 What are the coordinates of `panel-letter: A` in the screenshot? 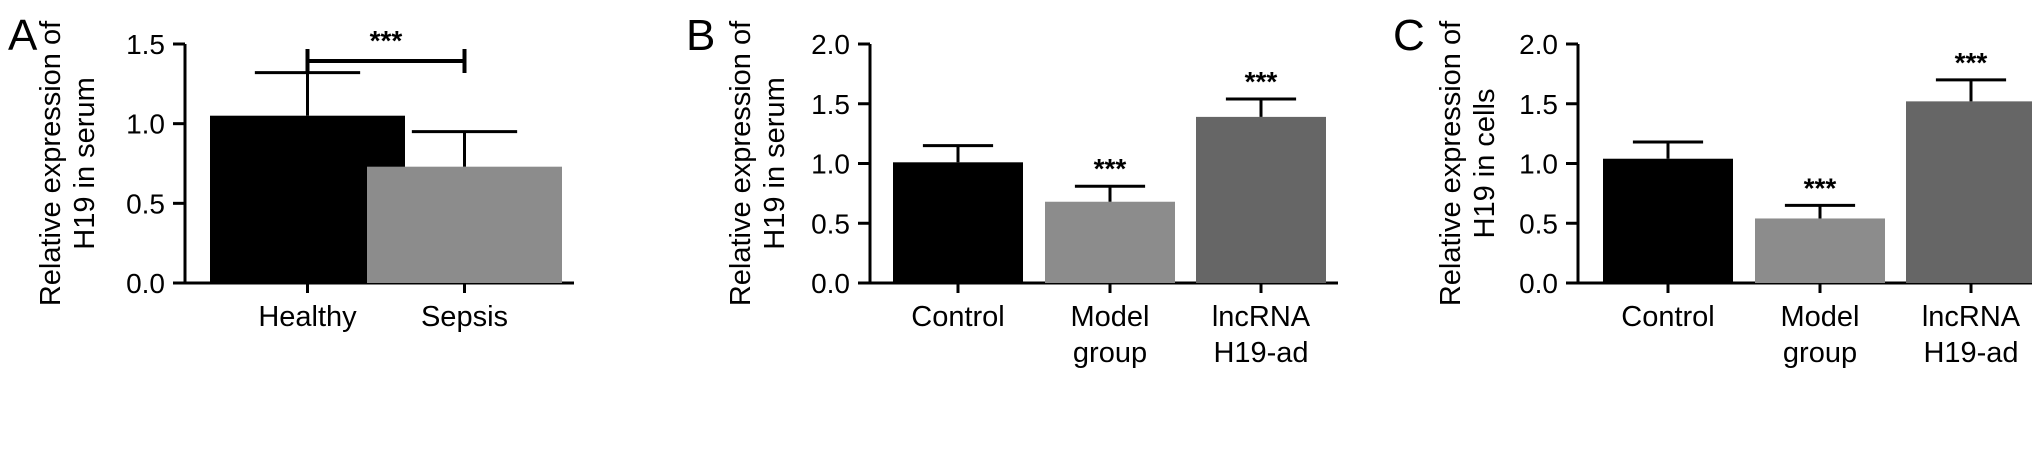 It's located at (23, 35).